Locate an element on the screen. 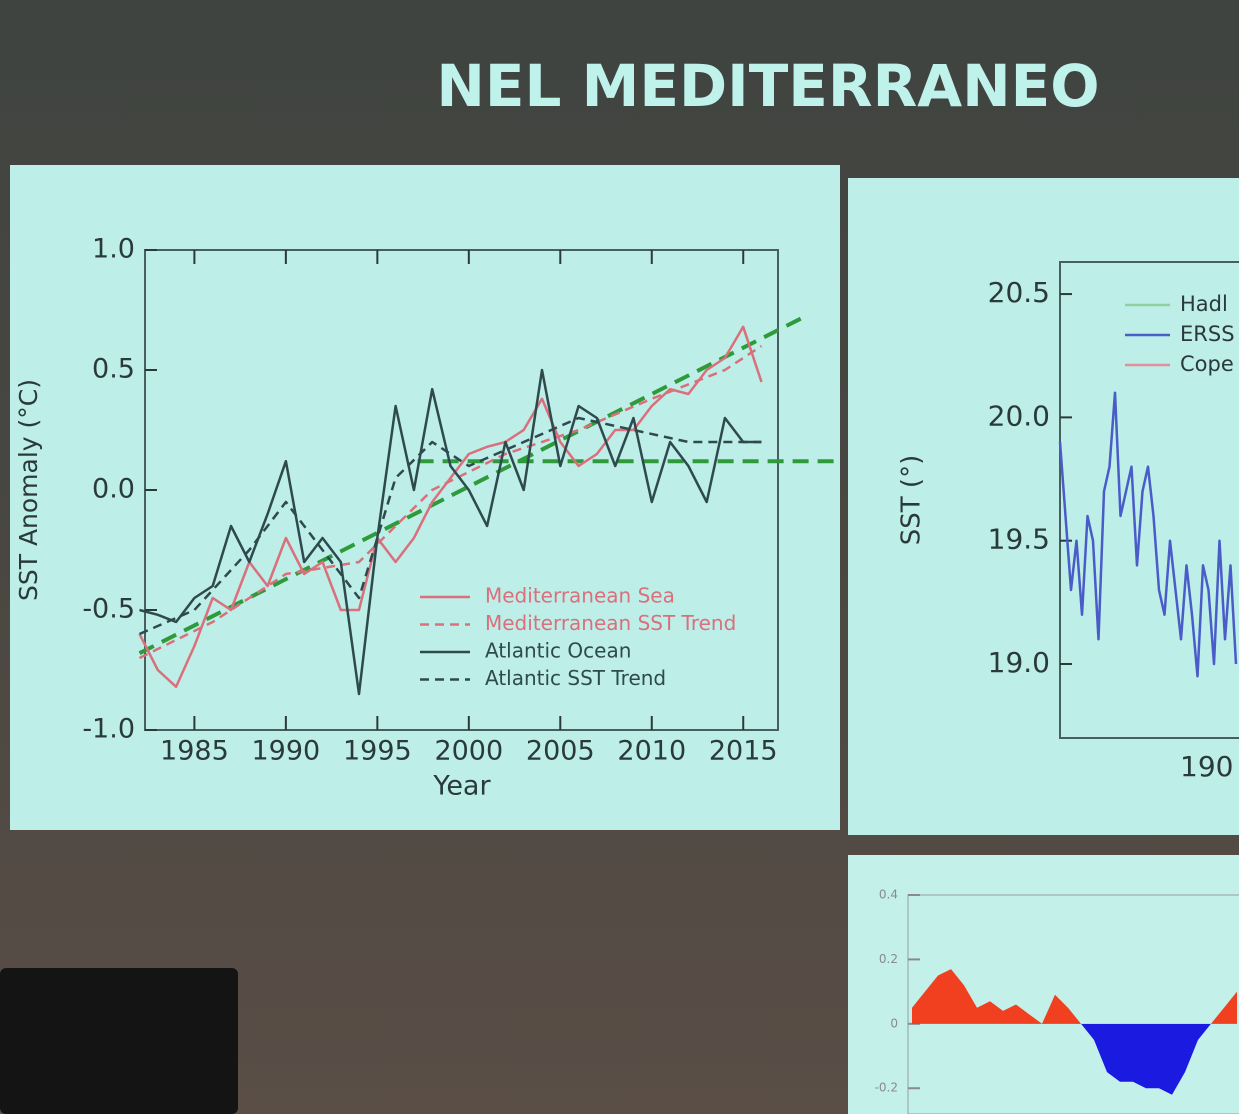 This screenshot has height=1114, width=1239. y-axis-label: SST (°) is located at coordinates (912, 500).